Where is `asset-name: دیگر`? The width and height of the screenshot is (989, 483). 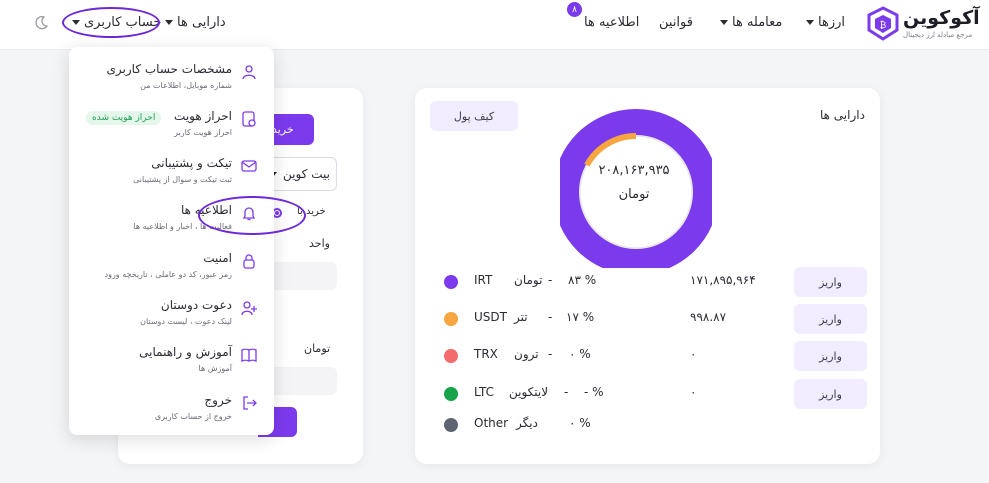
asset-name: دیگر is located at coordinates (527, 423).